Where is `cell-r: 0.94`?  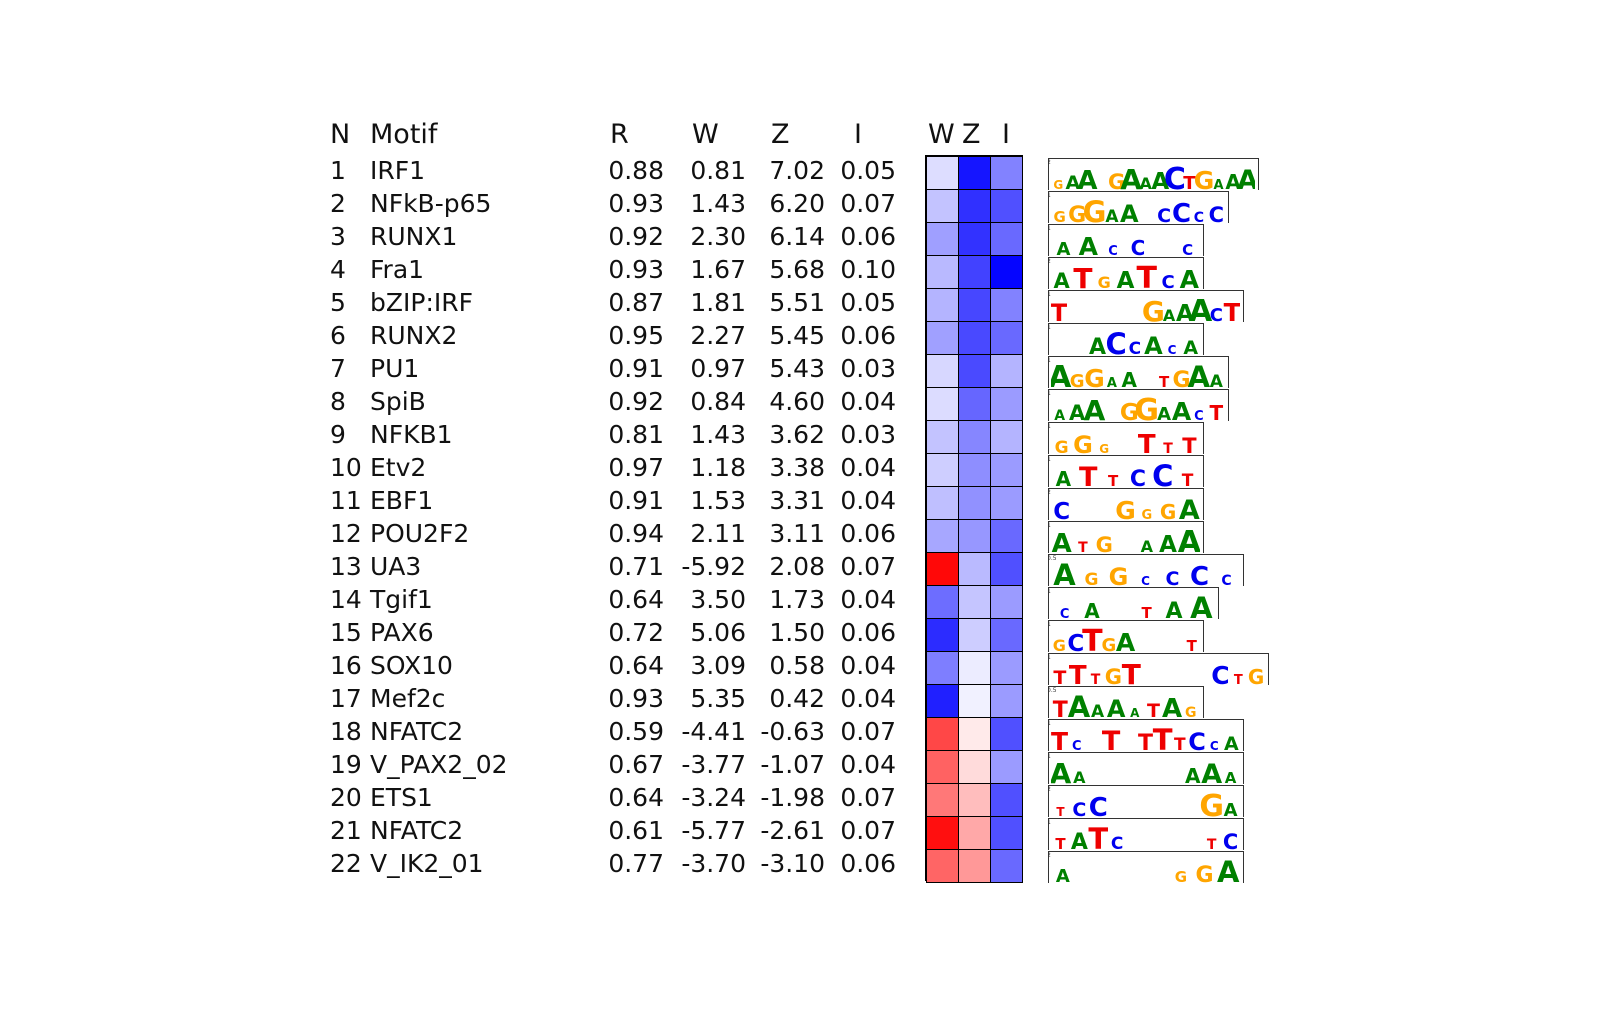 cell-r: 0.94 is located at coordinates (636, 533).